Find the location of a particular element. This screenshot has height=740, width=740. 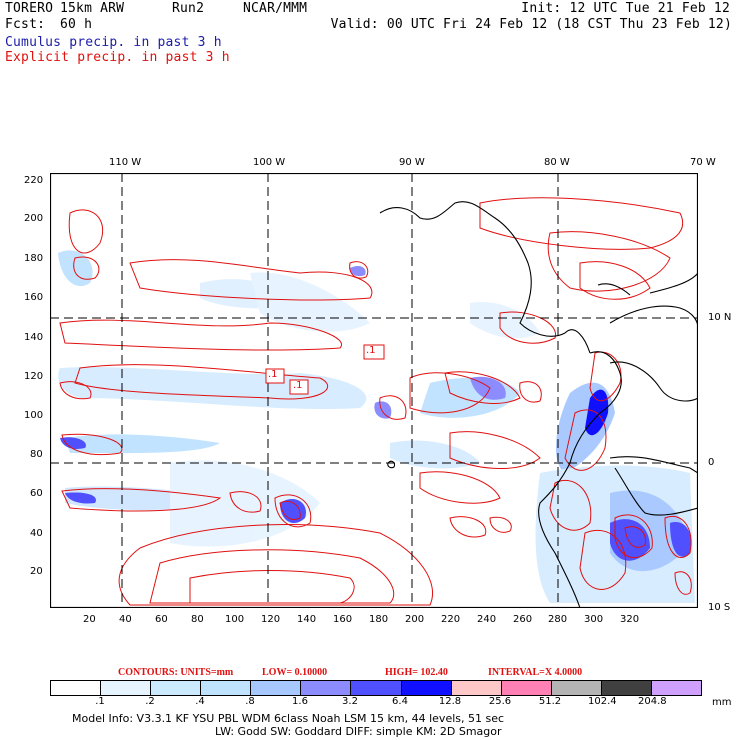

y-tick-label: 180 is located at coordinates (34, 258).